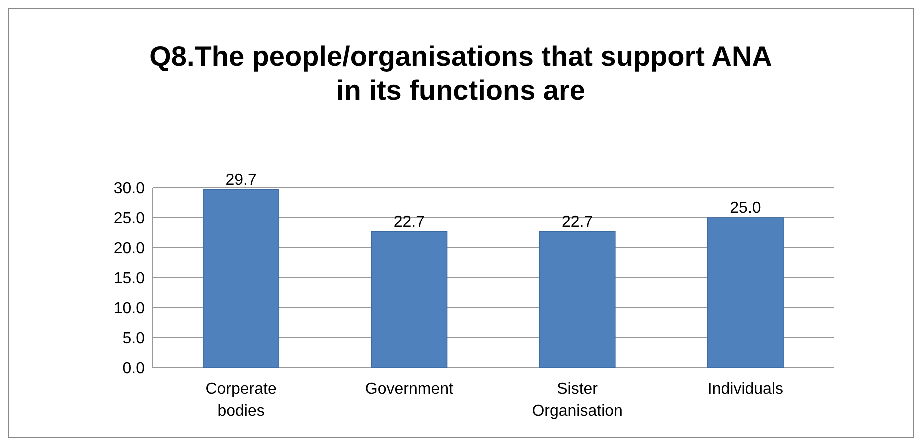  I want to click on y-tick-label: 5.0, so click(134, 339).